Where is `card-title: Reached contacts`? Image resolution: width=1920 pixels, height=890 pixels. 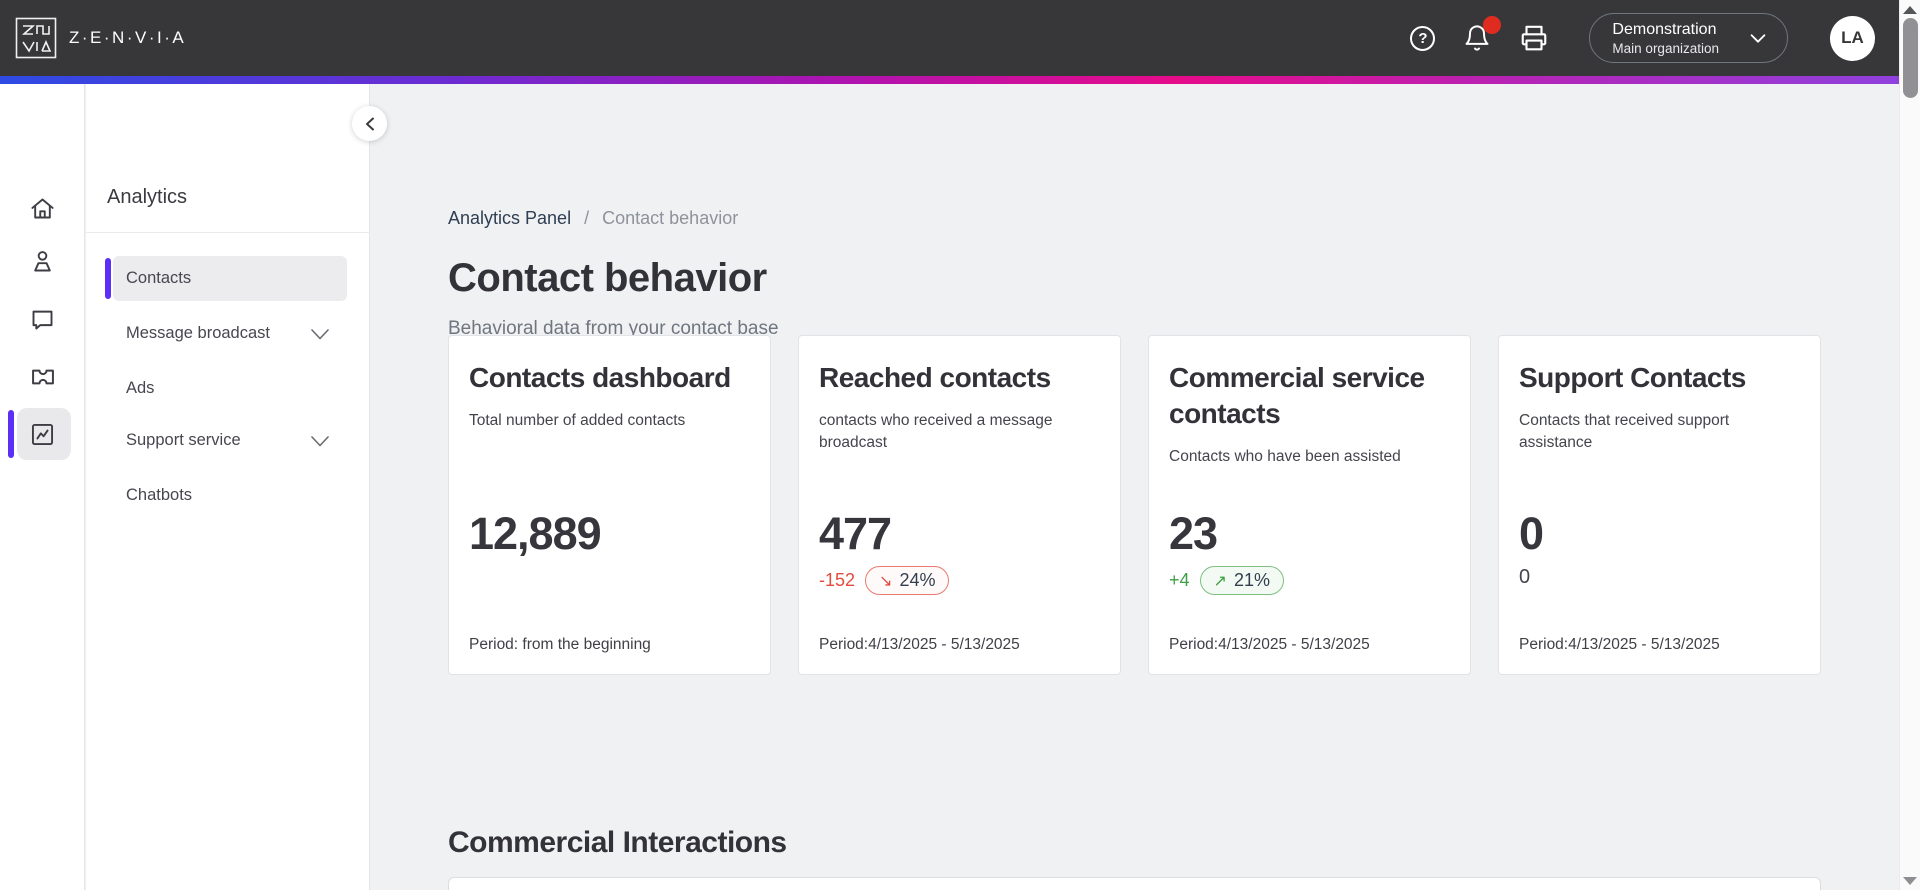
card-title: Reached contacts is located at coordinates (935, 377).